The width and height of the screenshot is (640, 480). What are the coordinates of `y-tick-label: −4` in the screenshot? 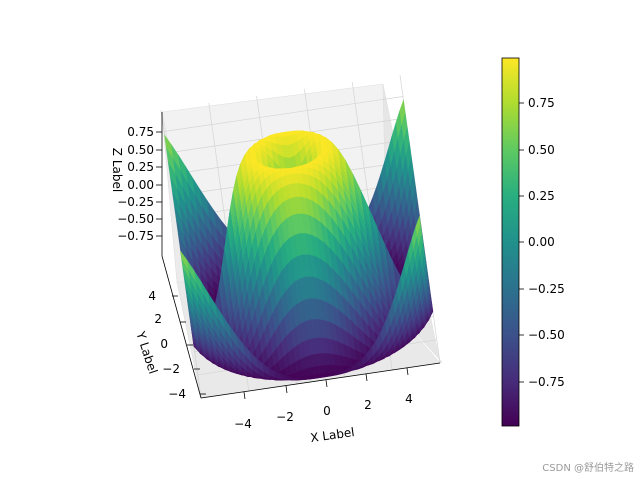 It's located at (177, 394).